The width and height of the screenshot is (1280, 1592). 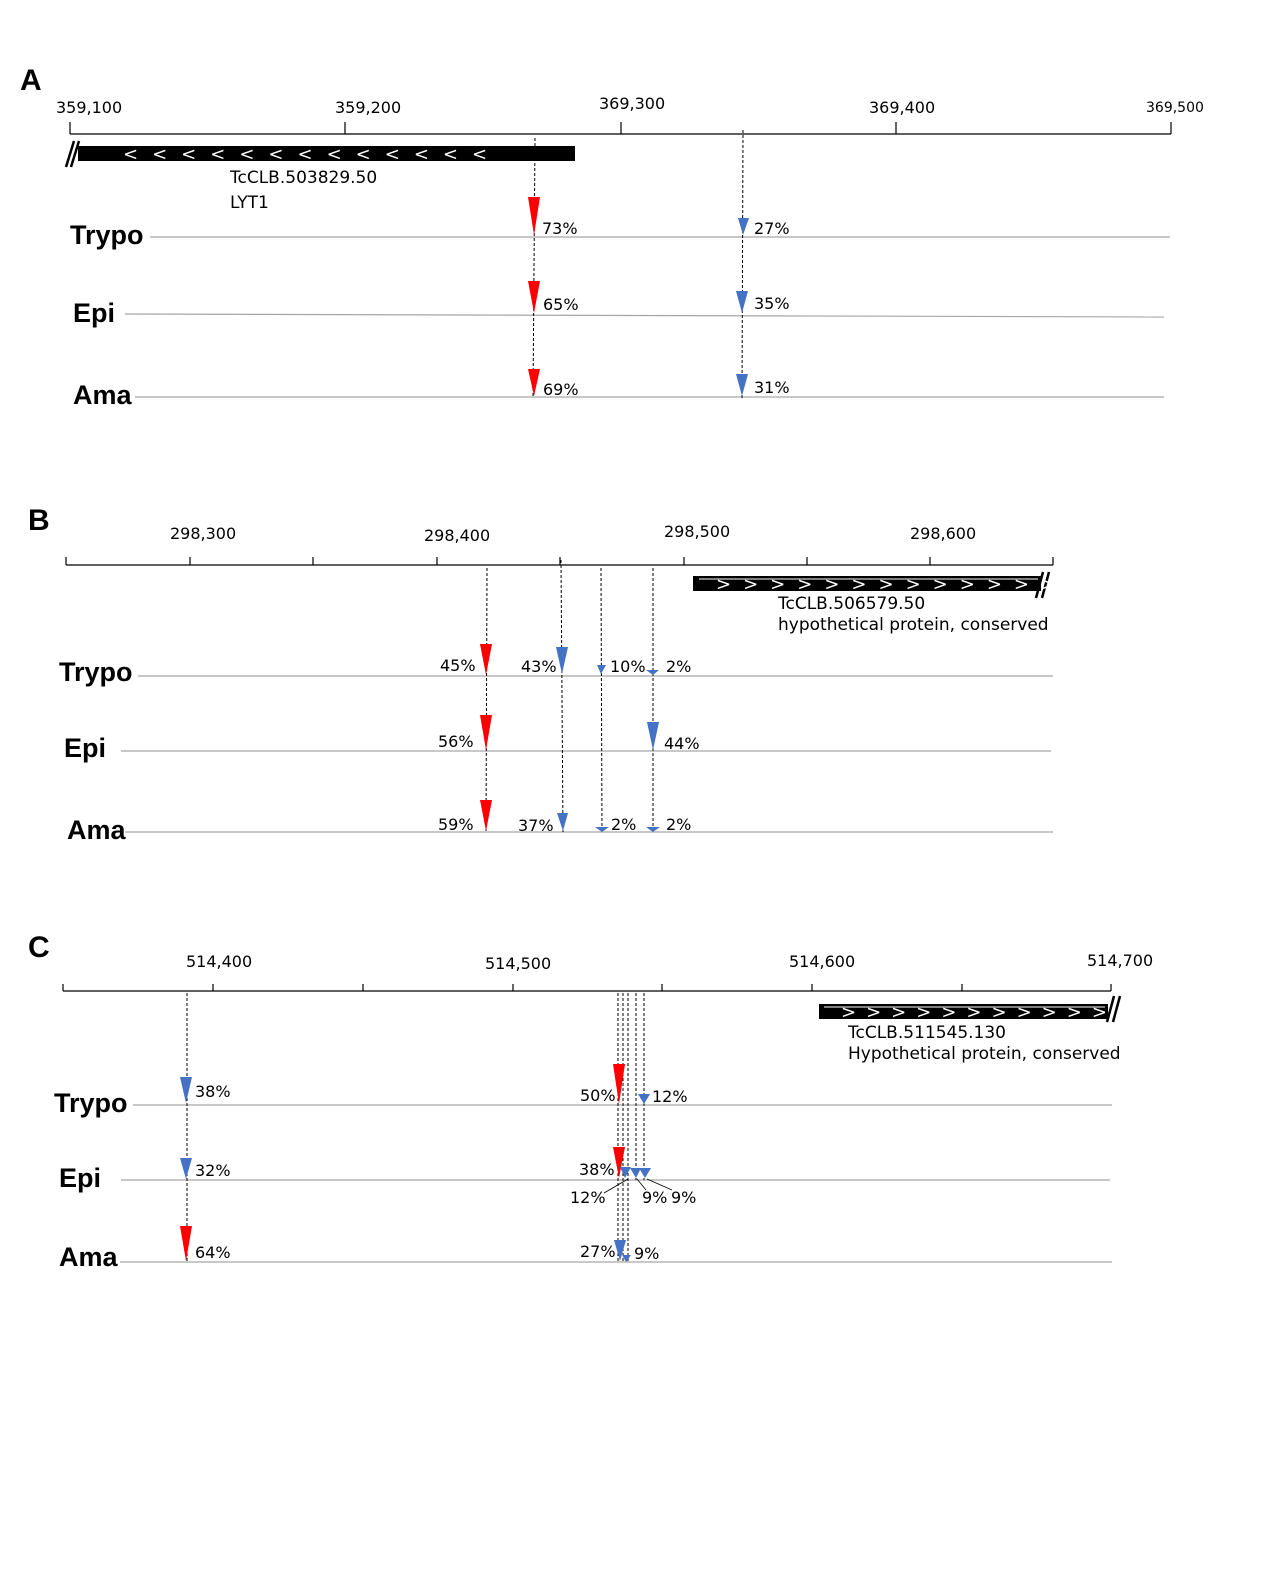 I want to click on panel-letter: B, so click(x=39, y=520).